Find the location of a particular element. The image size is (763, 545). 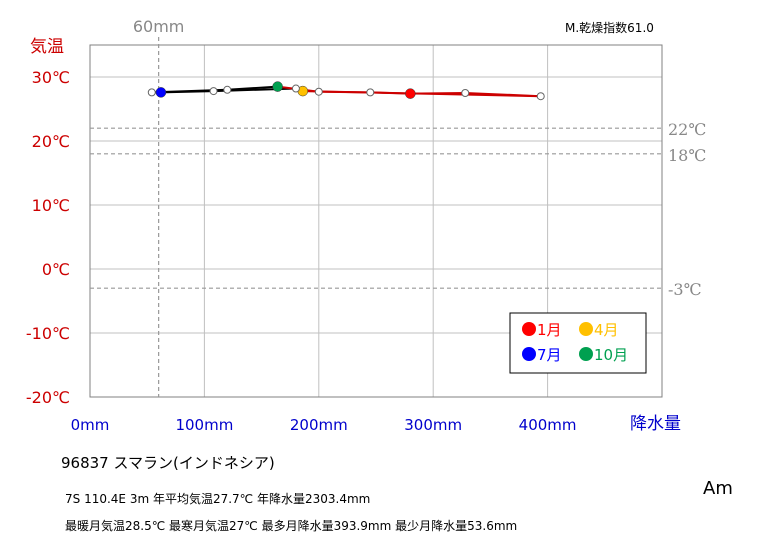

x-tick-labels: 0mm 100mm 200mm 300mm 400mm is located at coordinates (324, 425).